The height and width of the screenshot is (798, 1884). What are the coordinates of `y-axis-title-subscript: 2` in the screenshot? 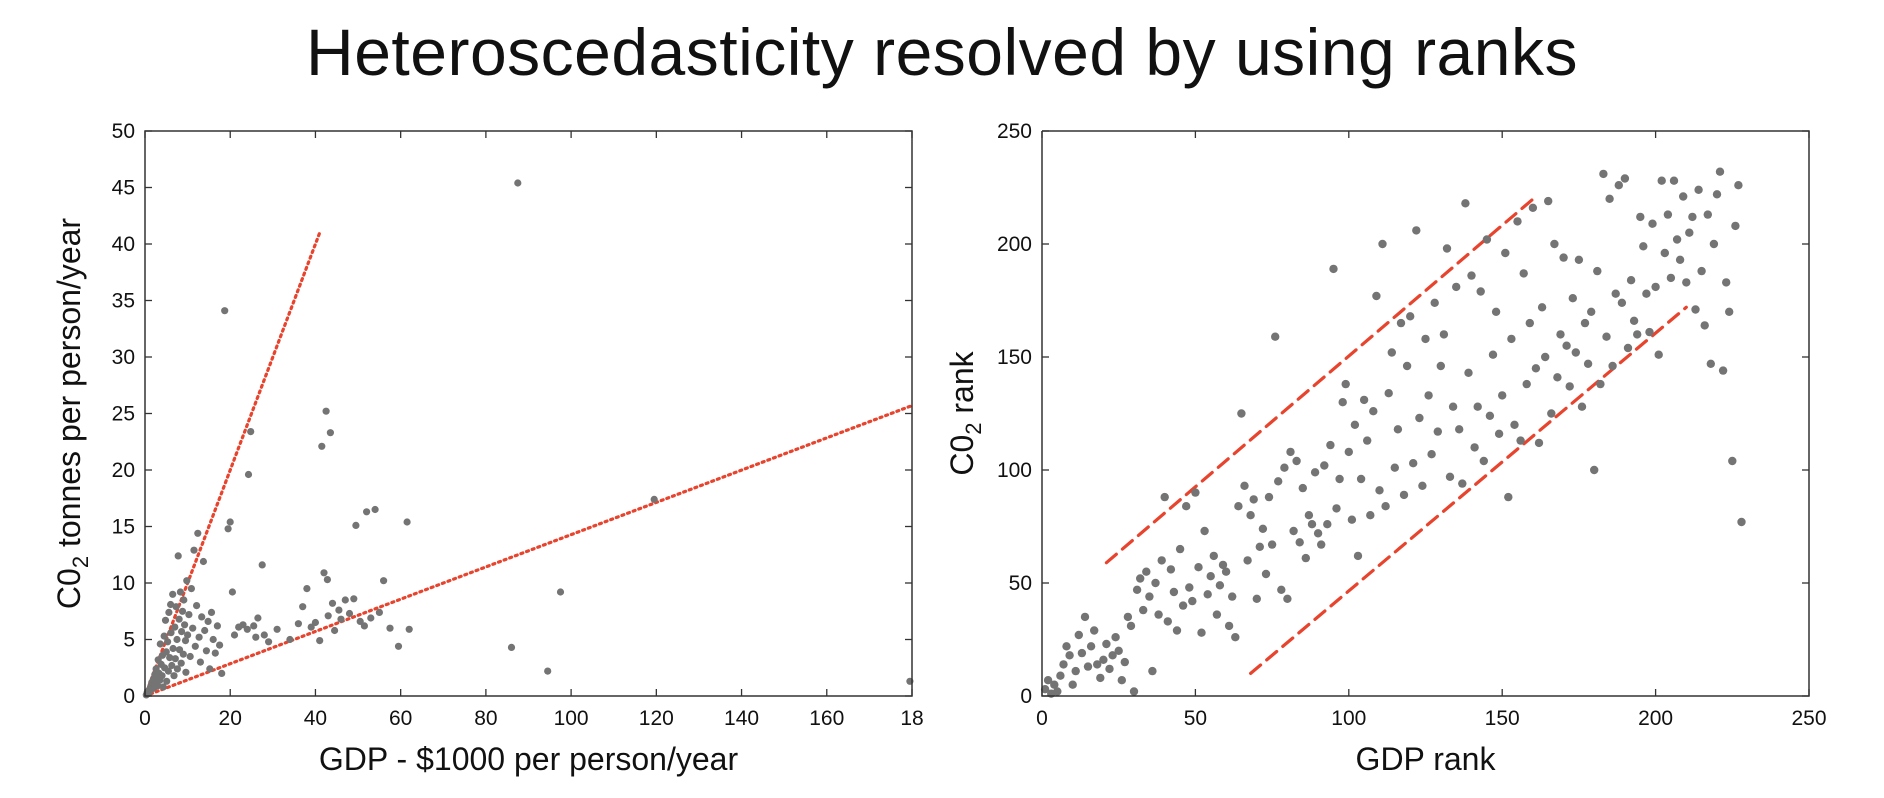 It's located at (80, 562).